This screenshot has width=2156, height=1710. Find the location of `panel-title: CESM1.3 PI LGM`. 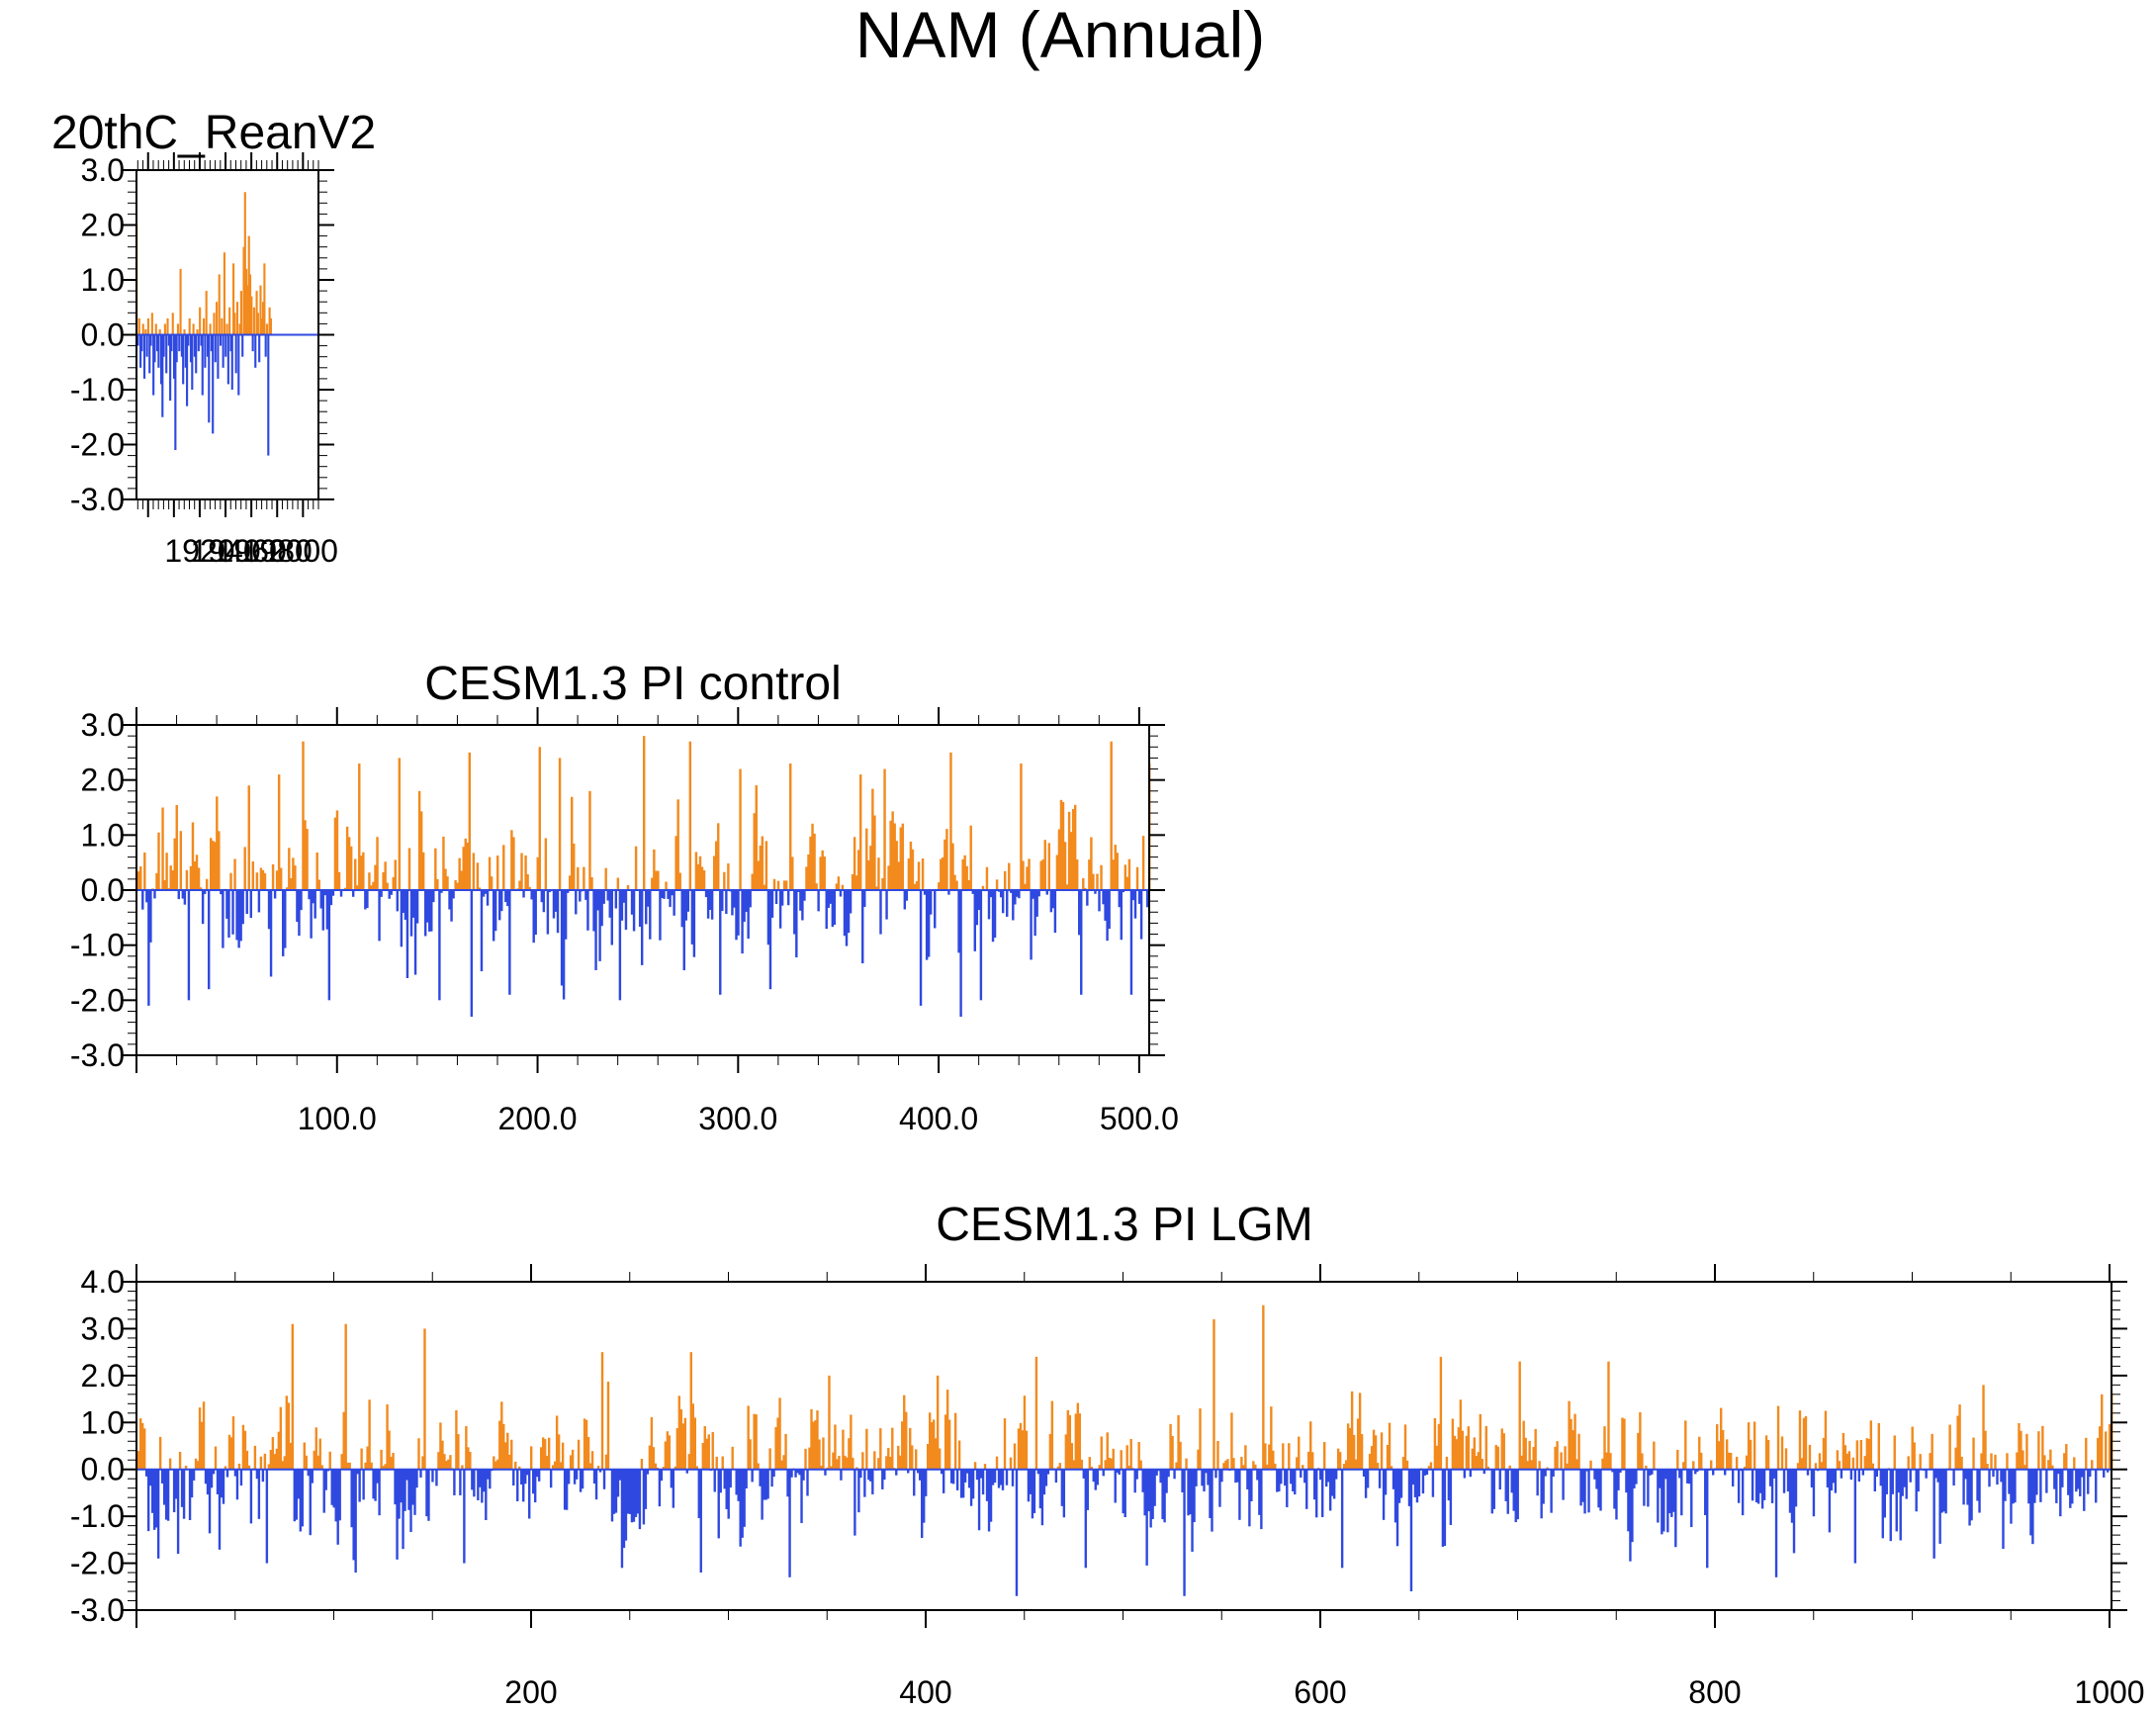

panel-title: CESM1.3 PI LGM is located at coordinates (1124, 1225).